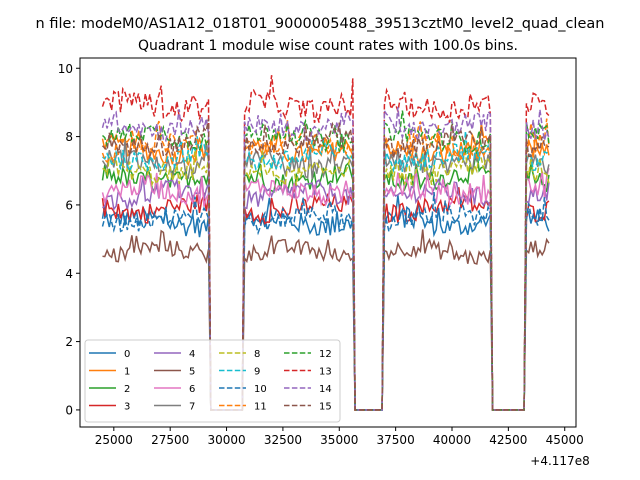  I want to click on x-tick-label: 27500, so click(170, 440).